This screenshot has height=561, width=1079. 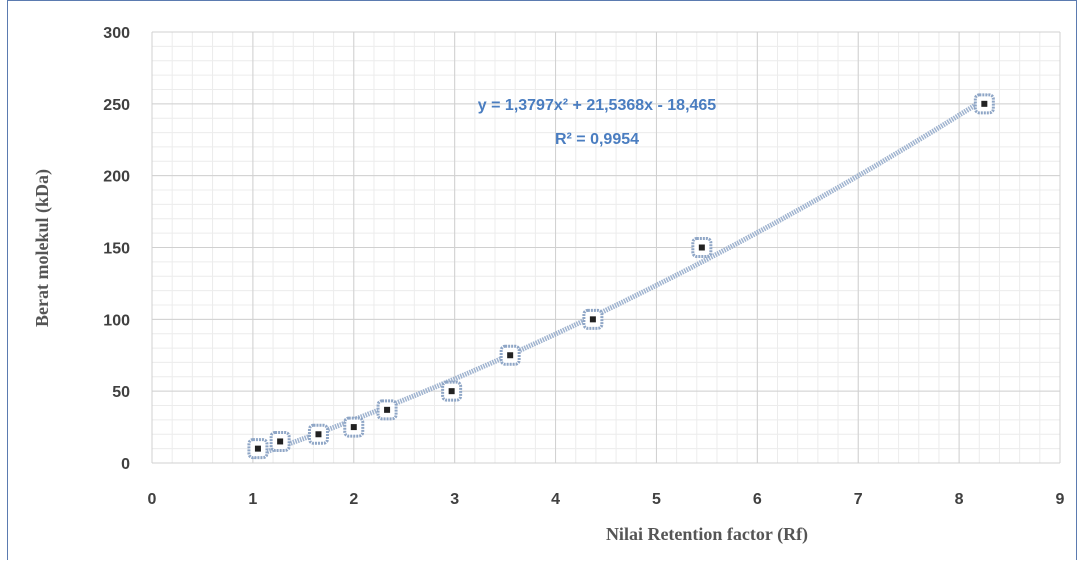 I want to click on y-tick-label: 150, so click(x=116, y=249).